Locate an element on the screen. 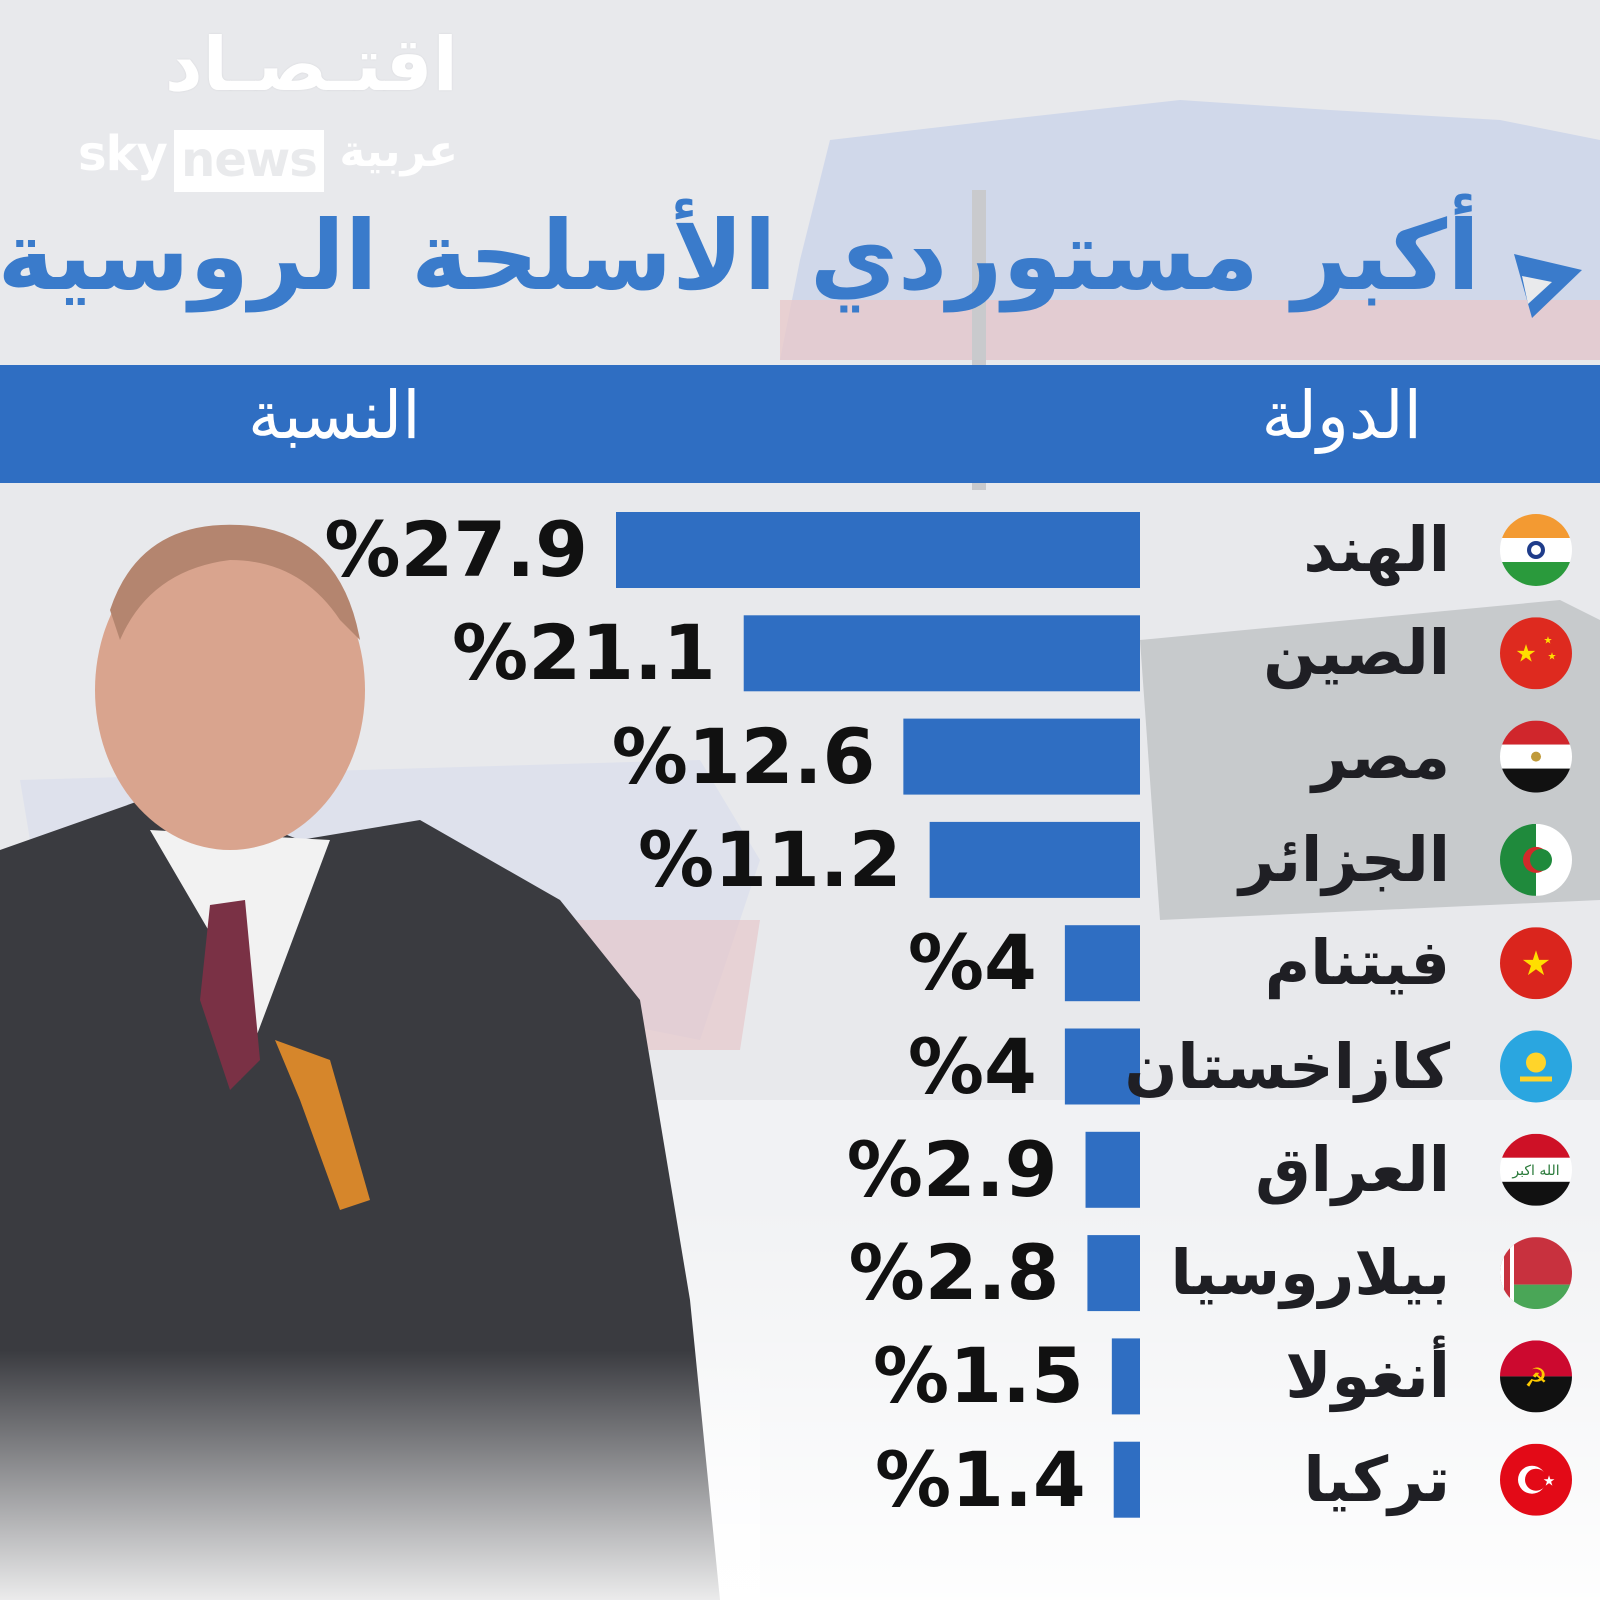 This screenshot has height=1600, width=1600. country-label: بيلاروسيا is located at coordinates (1310, 1273).